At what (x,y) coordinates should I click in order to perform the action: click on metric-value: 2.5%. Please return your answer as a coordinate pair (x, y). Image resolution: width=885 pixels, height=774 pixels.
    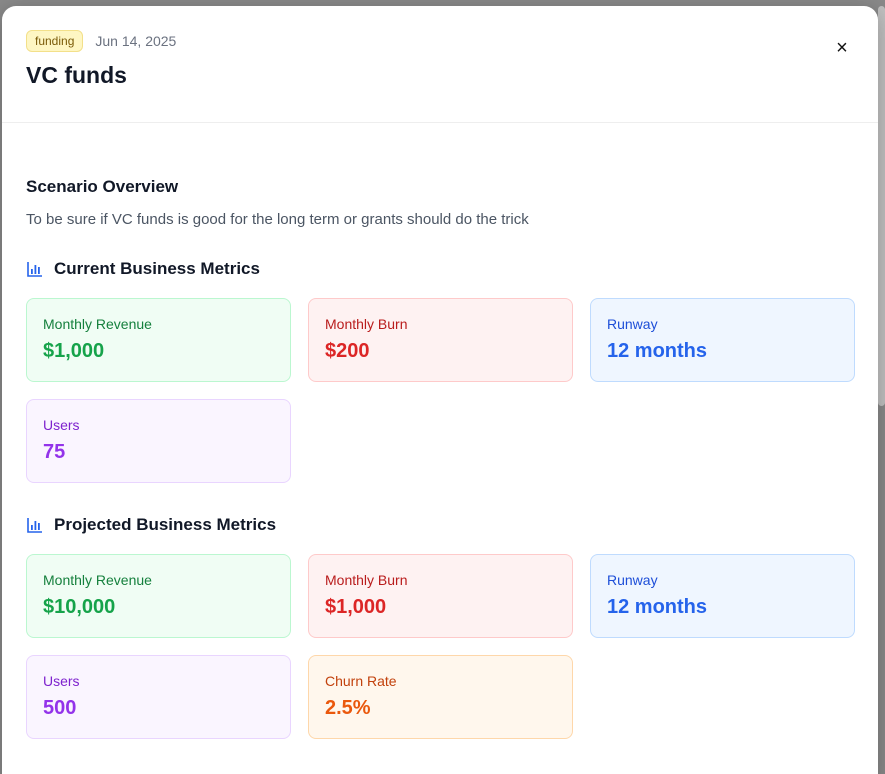
    Looking at the image, I should click on (348, 708).